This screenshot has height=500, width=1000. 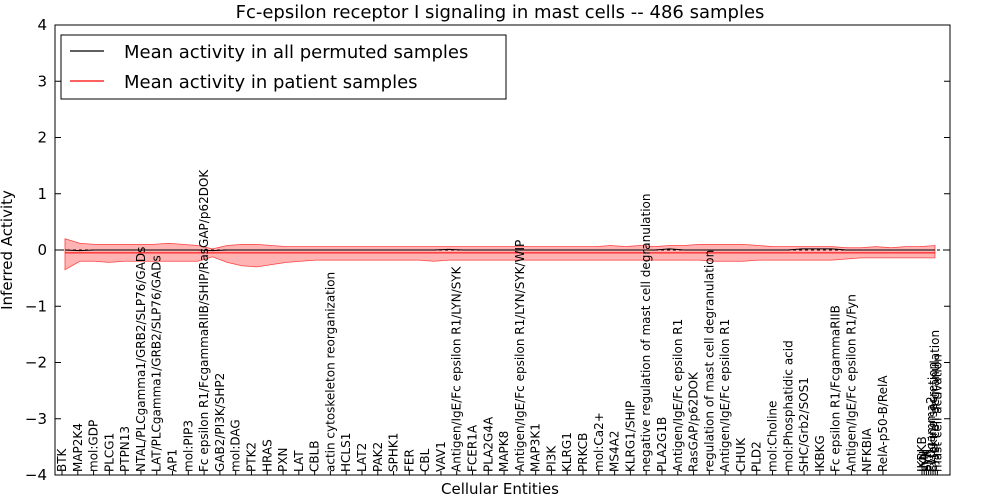 What do you see at coordinates (583, 452) in the screenshot?
I see `entity-label: PRKCB` at bounding box center [583, 452].